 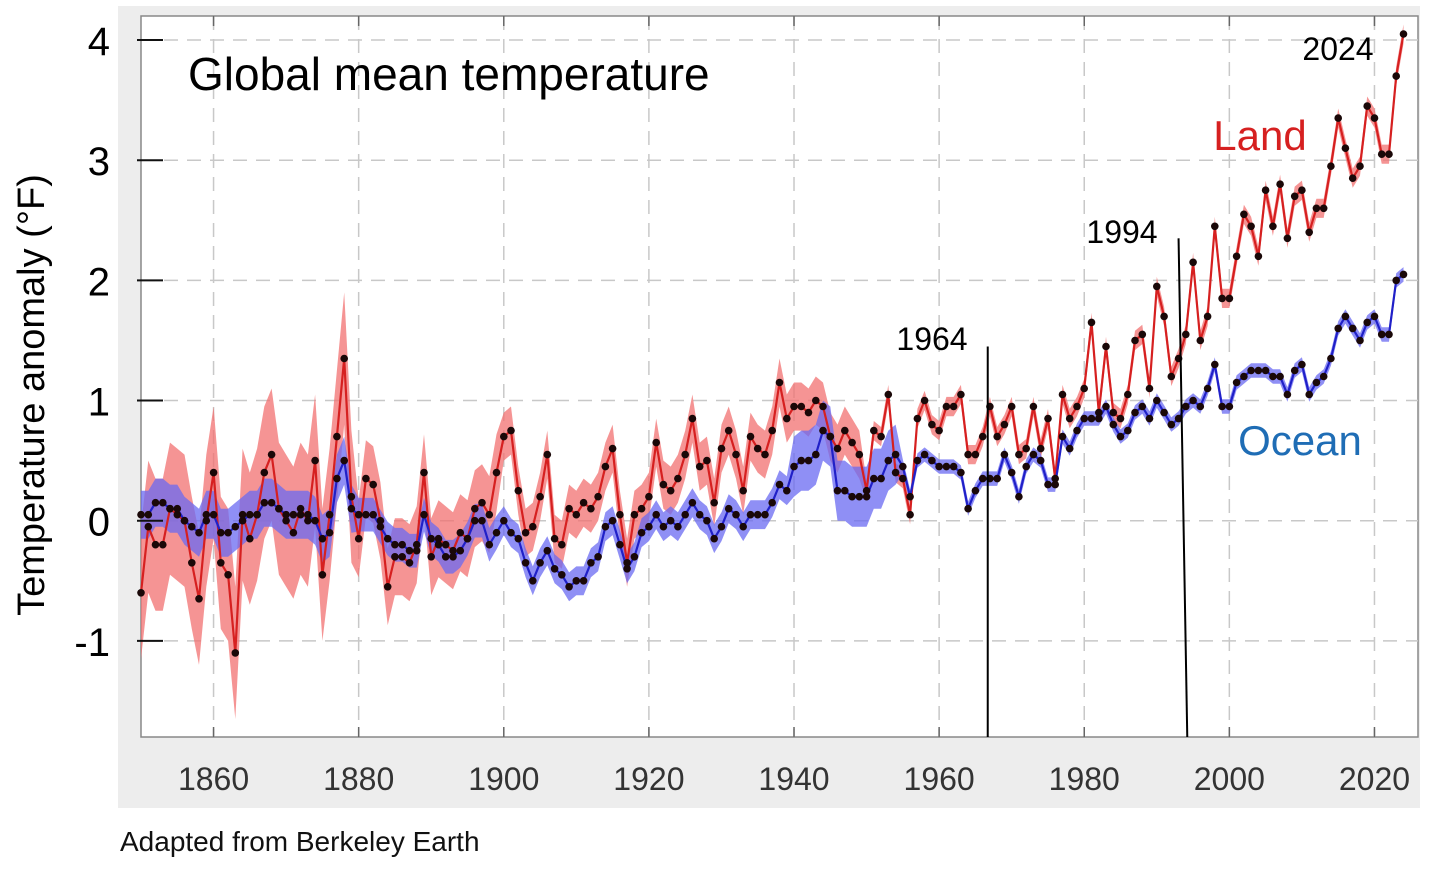 I want to click on series-label-land: Land, so click(x=1259, y=135).